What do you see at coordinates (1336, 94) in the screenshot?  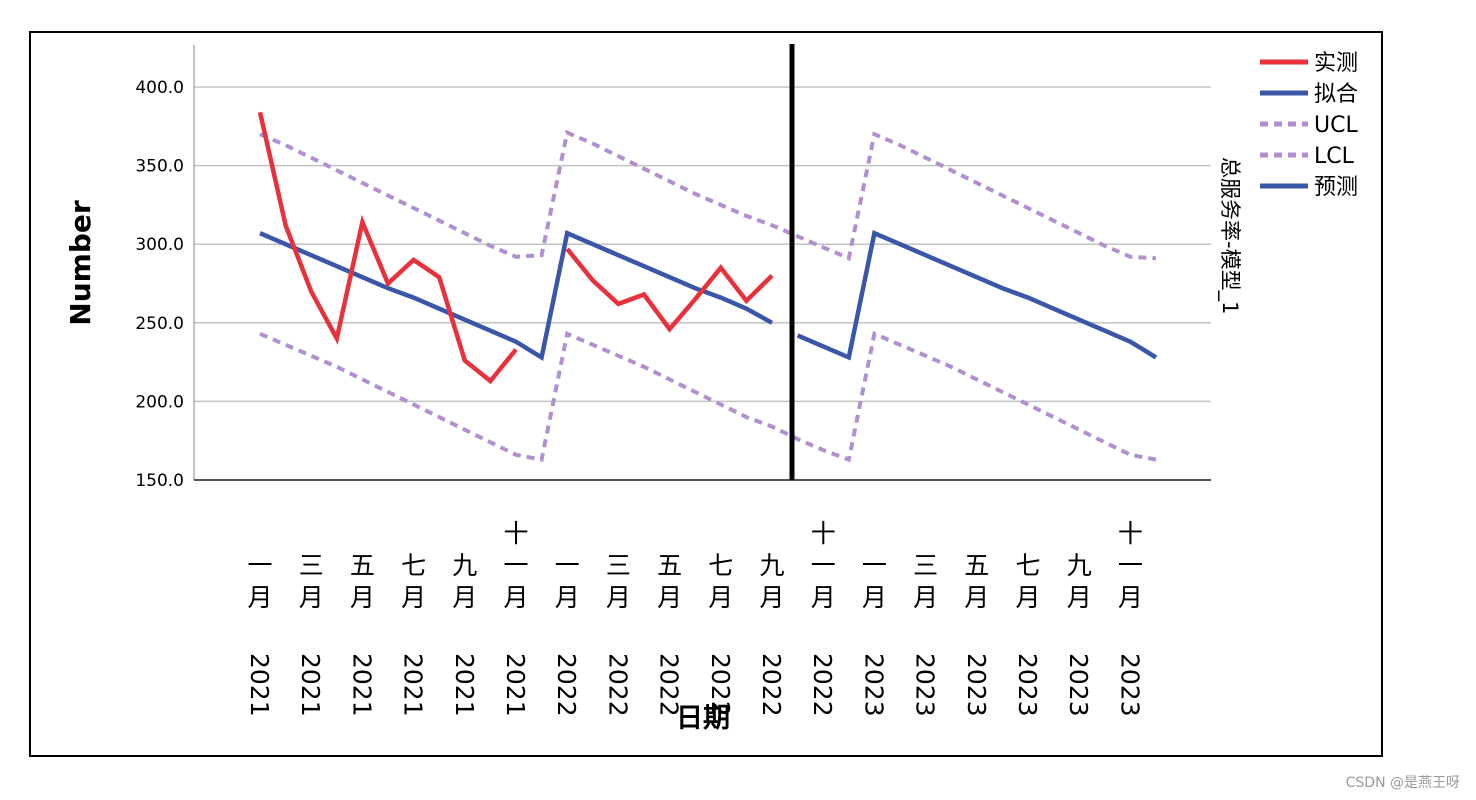 I see `legend-label: 拟合` at bounding box center [1336, 94].